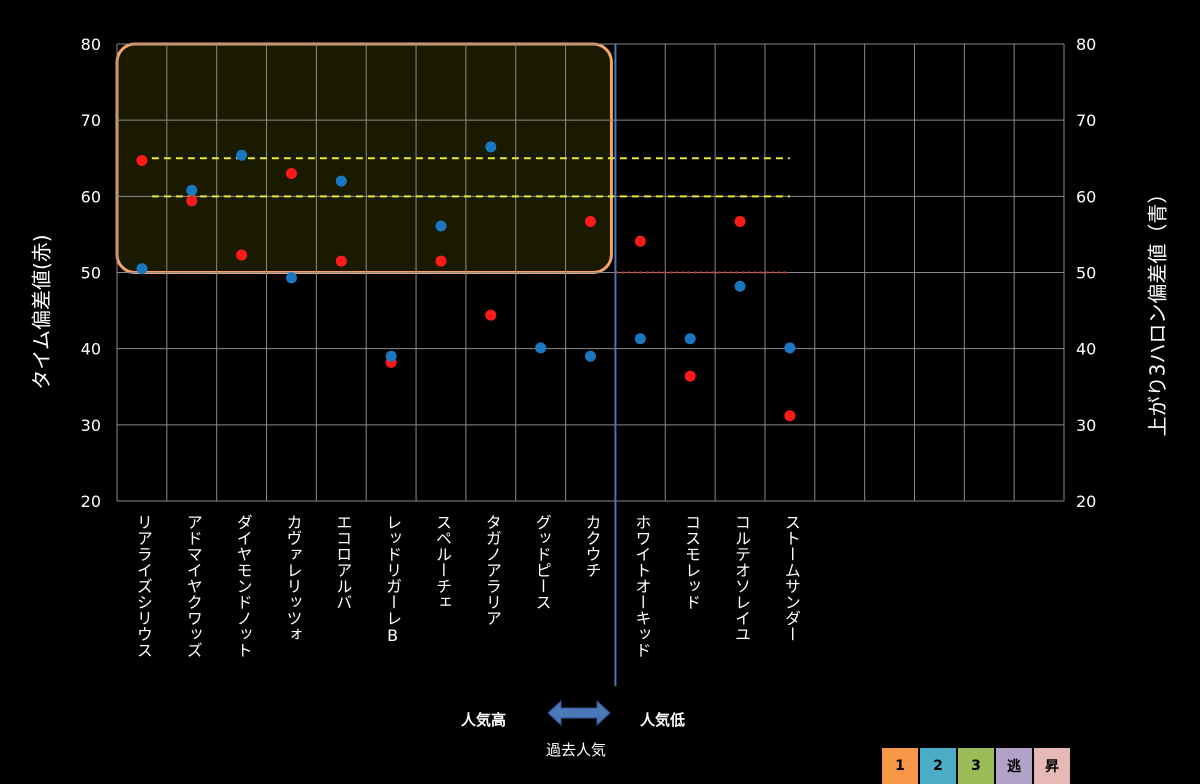 The width and height of the screenshot is (1200, 784). I want to click on y-tick-left: 70, so click(91, 120).